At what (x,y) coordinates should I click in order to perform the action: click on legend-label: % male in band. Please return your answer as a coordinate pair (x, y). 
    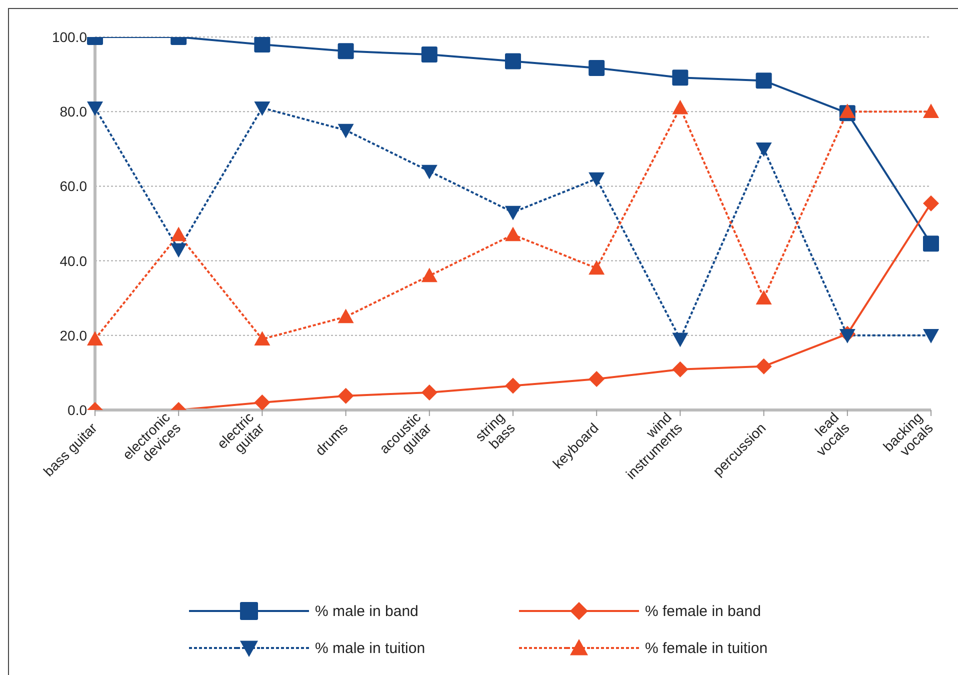
    Looking at the image, I should click on (366, 611).